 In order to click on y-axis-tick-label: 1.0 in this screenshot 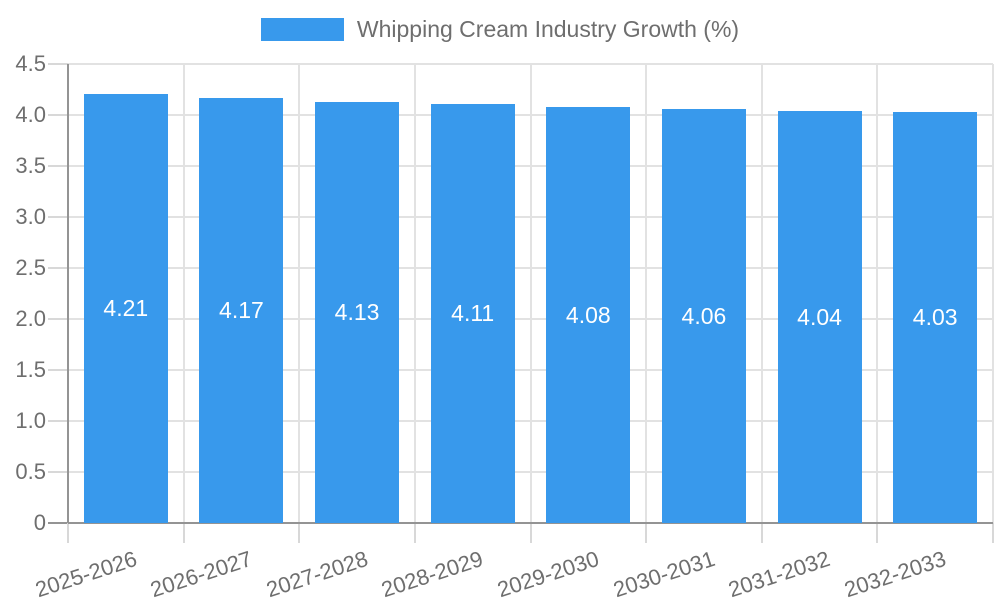, I will do `click(30, 420)`.